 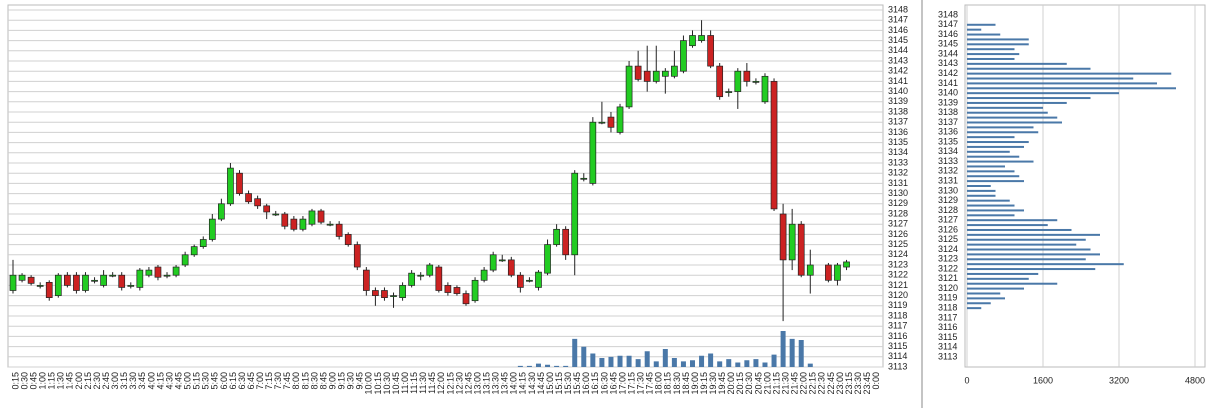 What do you see at coordinates (151, 381) in the screenshot?
I see `x-tick-label: 4:00` at bounding box center [151, 381].